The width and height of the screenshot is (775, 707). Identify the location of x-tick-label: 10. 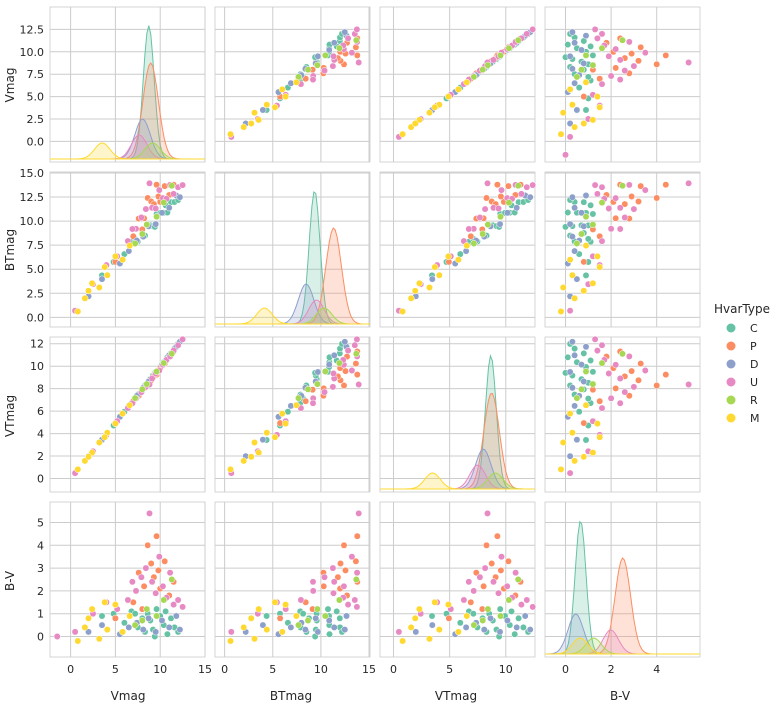
(506, 669).